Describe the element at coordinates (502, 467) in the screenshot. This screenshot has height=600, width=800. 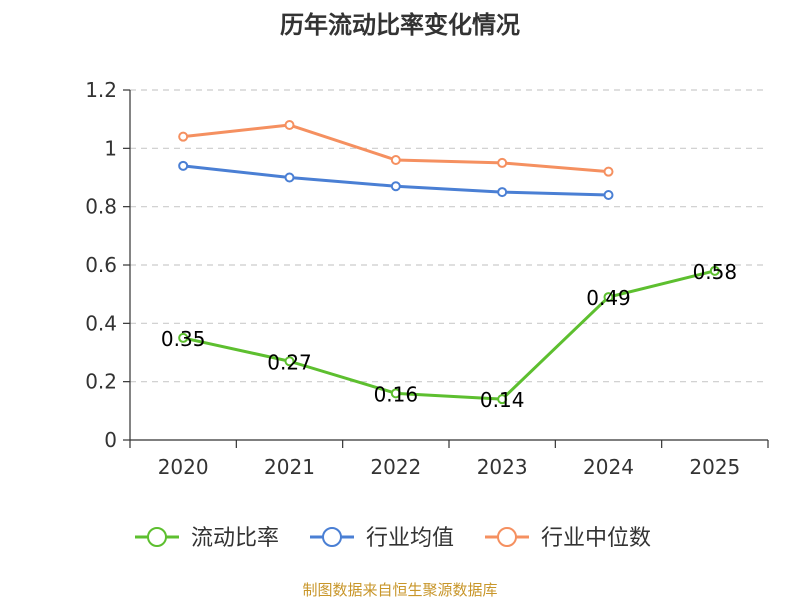
I see `x-tick-label: 2023` at that location.